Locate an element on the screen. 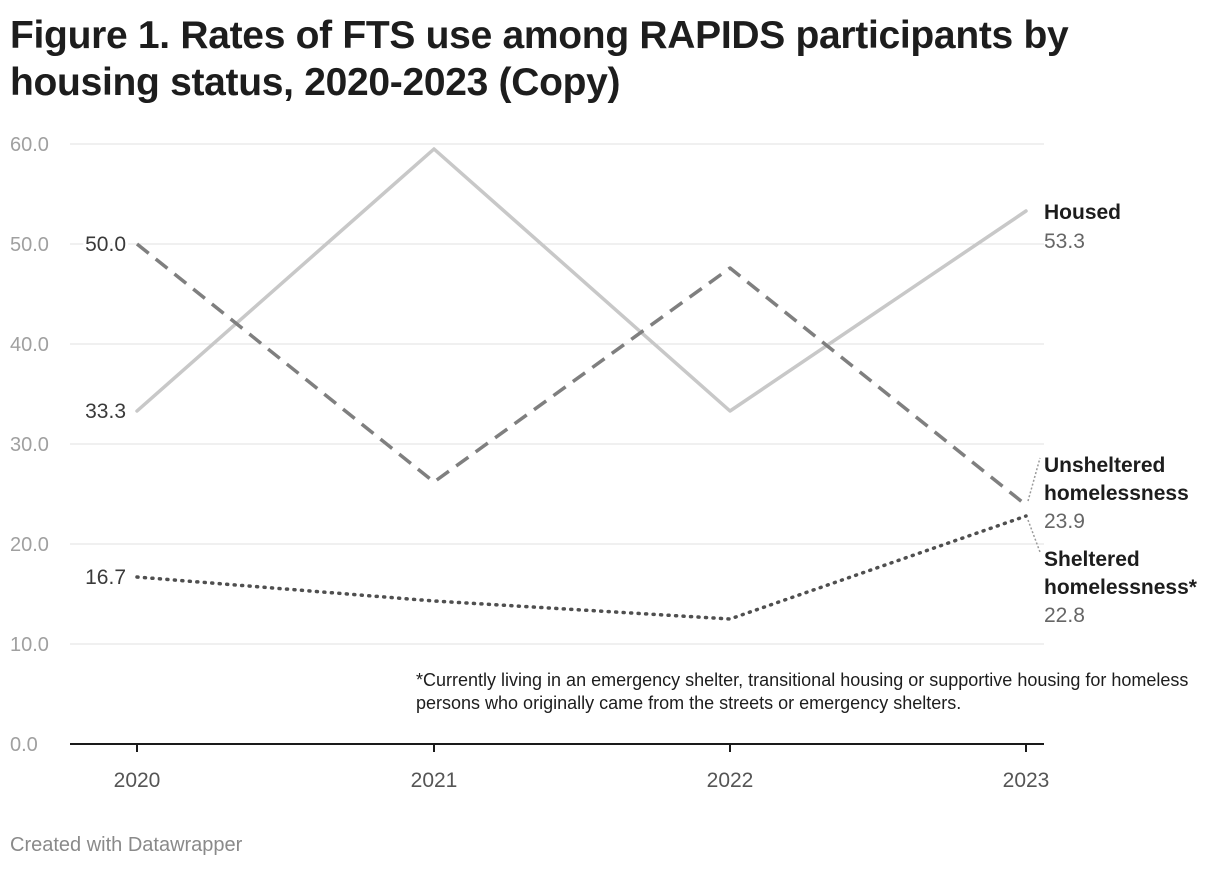 This screenshot has width=1220, height=870. x-tick-label: 2020 is located at coordinates (137, 780).